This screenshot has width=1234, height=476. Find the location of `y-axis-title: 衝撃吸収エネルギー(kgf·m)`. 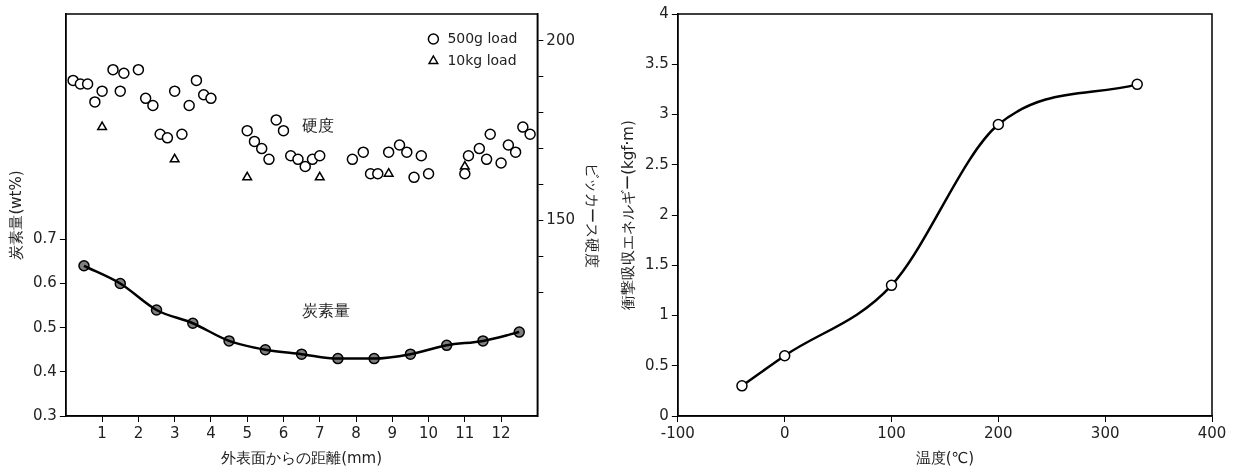

y-axis-title: 衝撃吸収エネルギー(kgf·m) is located at coordinates (627, 215).